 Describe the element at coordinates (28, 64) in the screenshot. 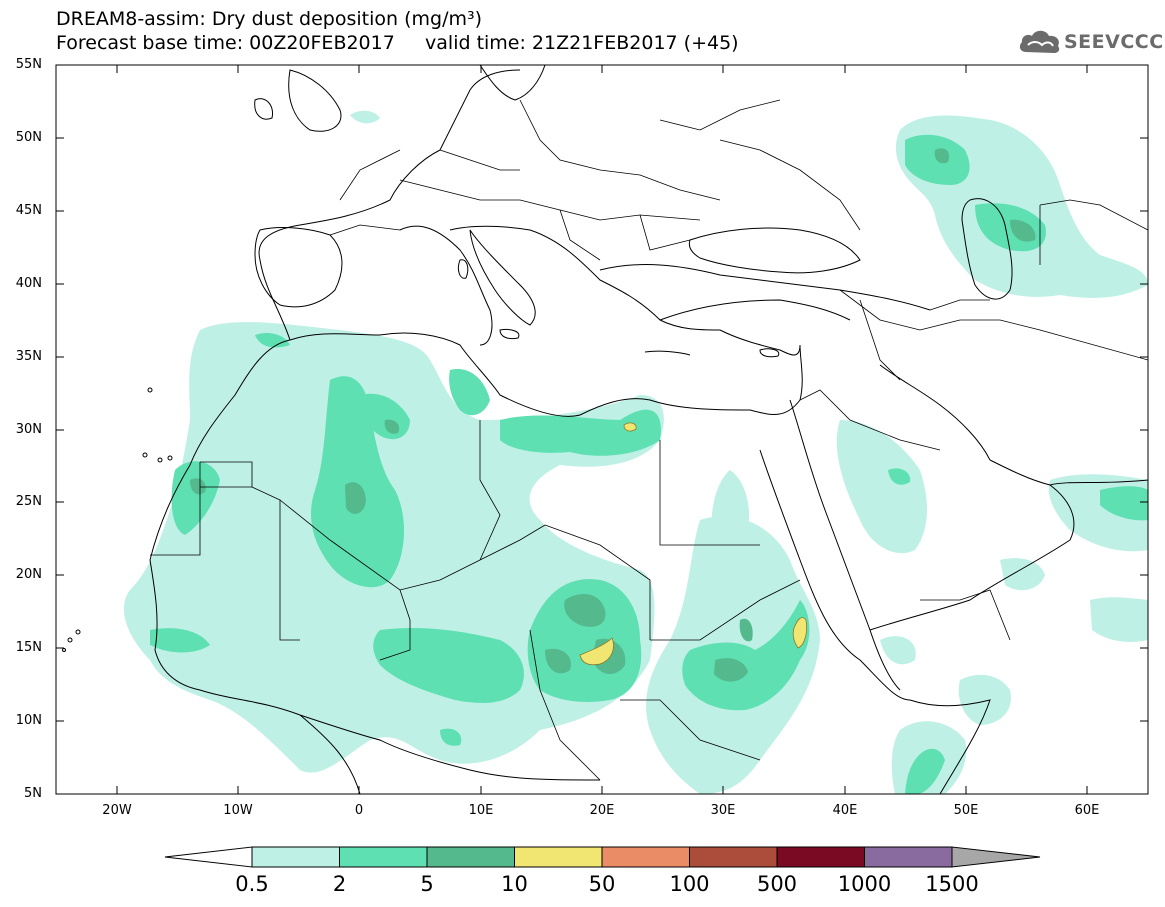

I see `lat-label: 55N` at that location.